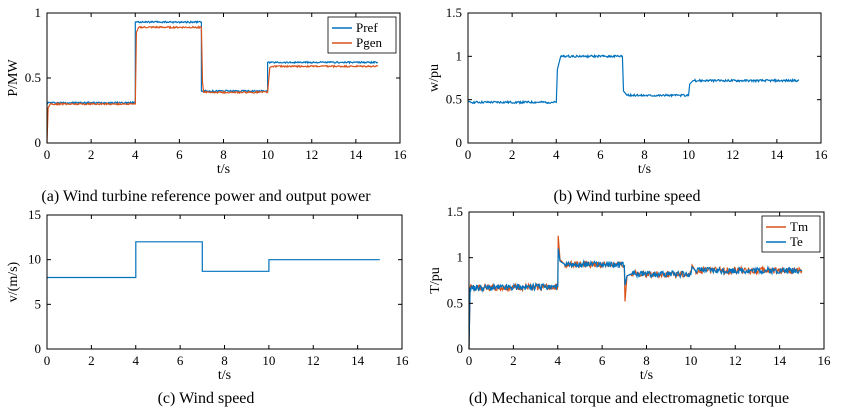 The width and height of the screenshot is (841, 413). I want to click on series-line-pgen, so click(212, 84).